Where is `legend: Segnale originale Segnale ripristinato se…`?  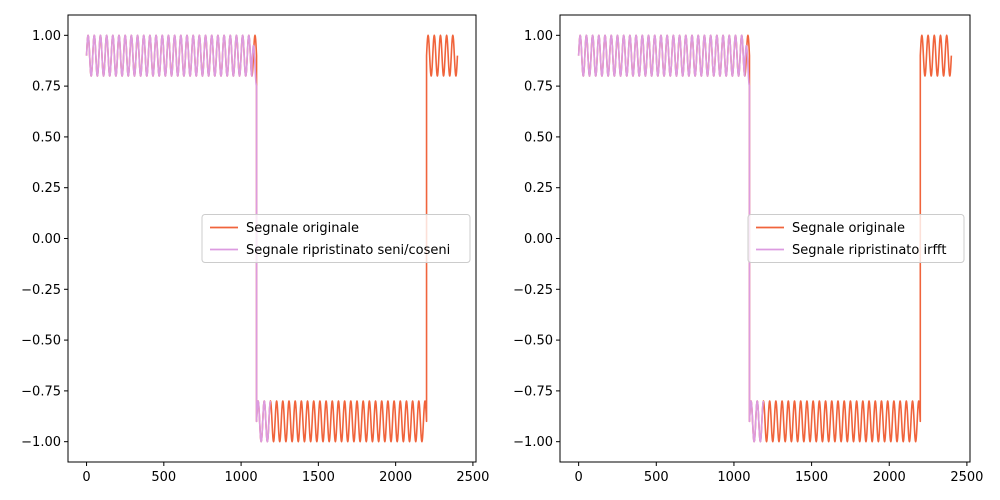 legend: Segnale originale Segnale ripristinato se… is located at coordinates (336, 238).